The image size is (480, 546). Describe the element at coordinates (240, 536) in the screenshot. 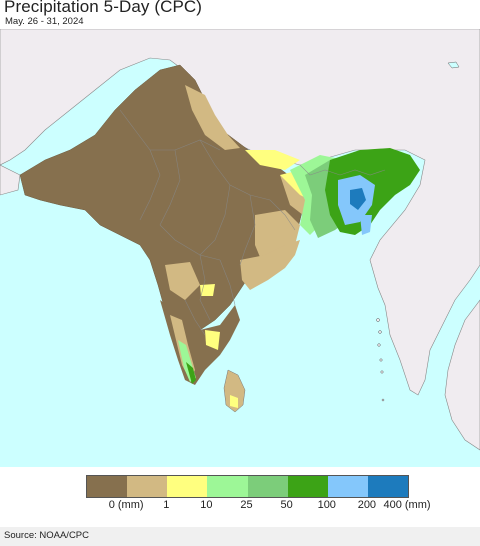

I see `footer: Source: NOAA/CPC` at that location.